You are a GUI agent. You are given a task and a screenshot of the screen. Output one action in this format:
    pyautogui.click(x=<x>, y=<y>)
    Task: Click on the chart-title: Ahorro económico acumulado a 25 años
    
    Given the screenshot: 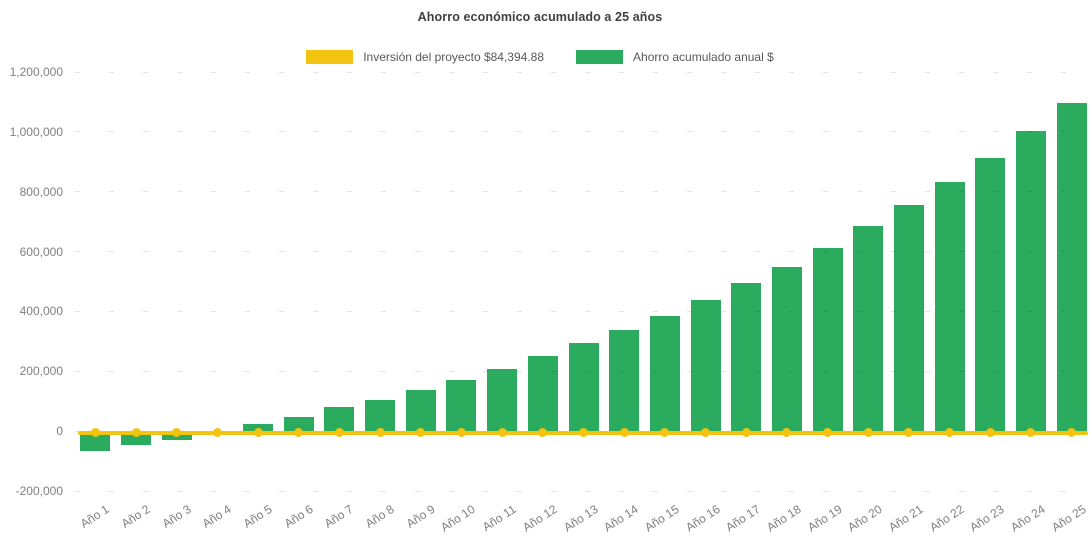 What is the action you would take?
    pyautogui.click(x=540, y=17)
    